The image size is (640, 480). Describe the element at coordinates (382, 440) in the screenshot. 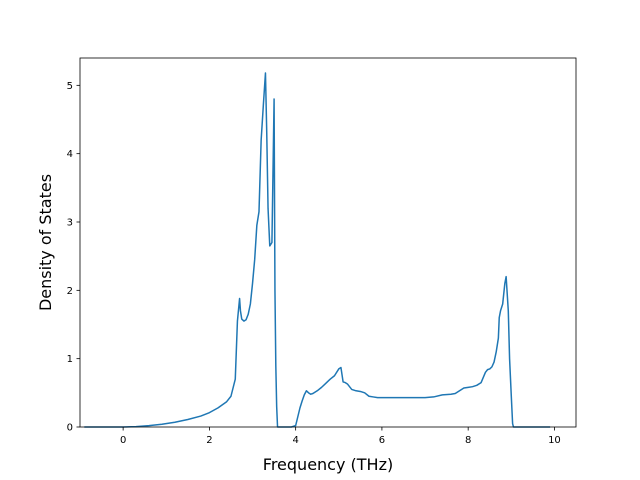

I see `x-tick-label: 6` at that location.